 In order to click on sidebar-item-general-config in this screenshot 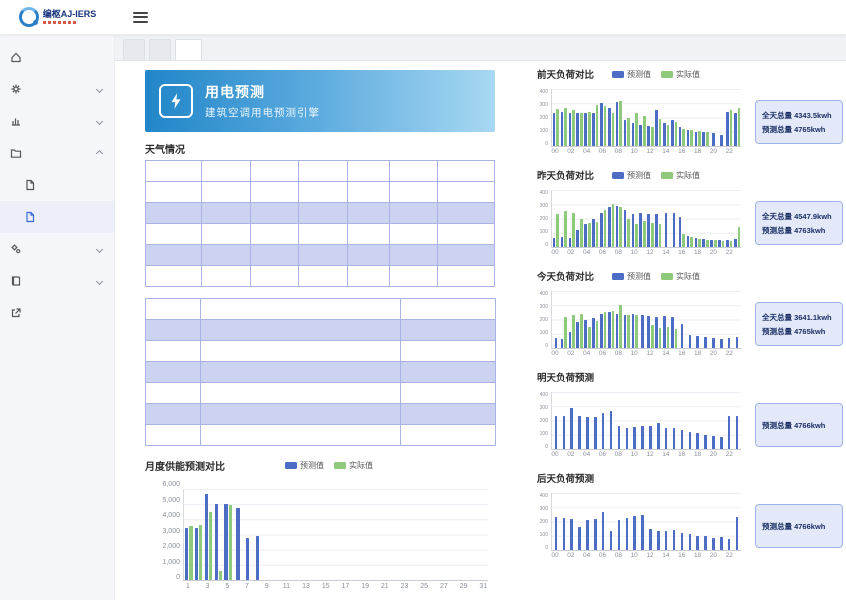, I will do `click(57, 249)`.